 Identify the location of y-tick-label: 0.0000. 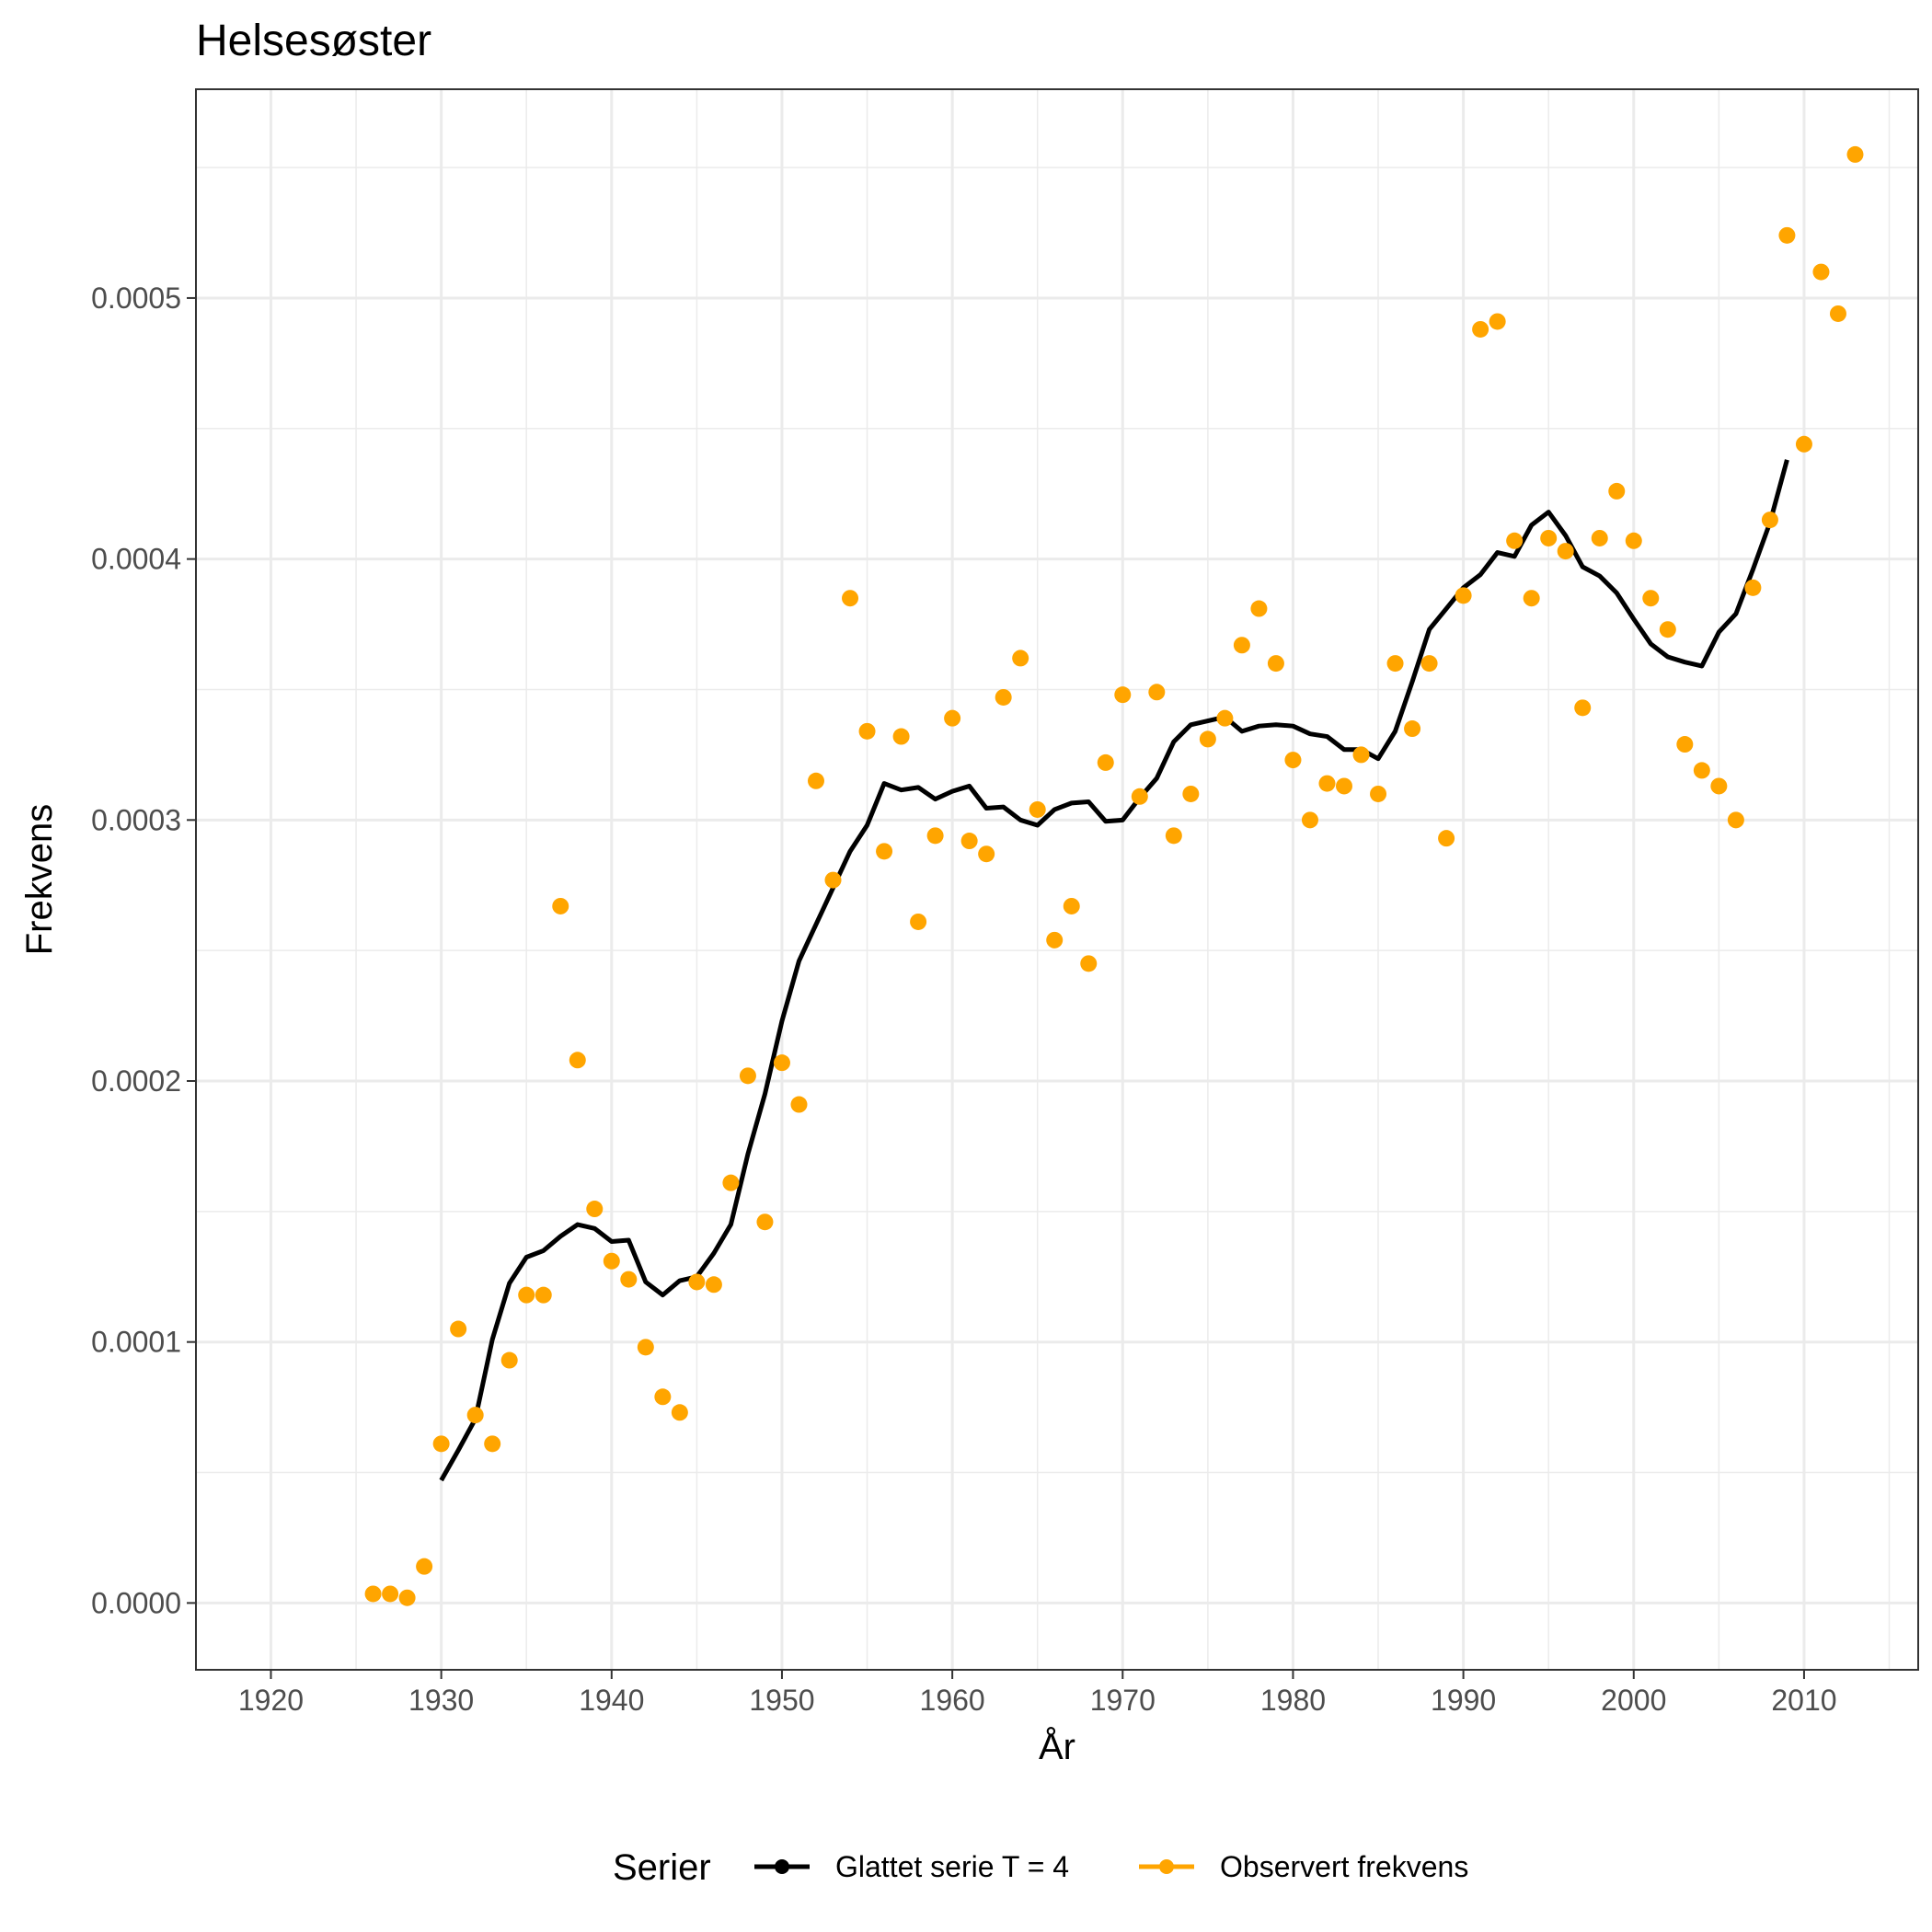
(136, 1602).